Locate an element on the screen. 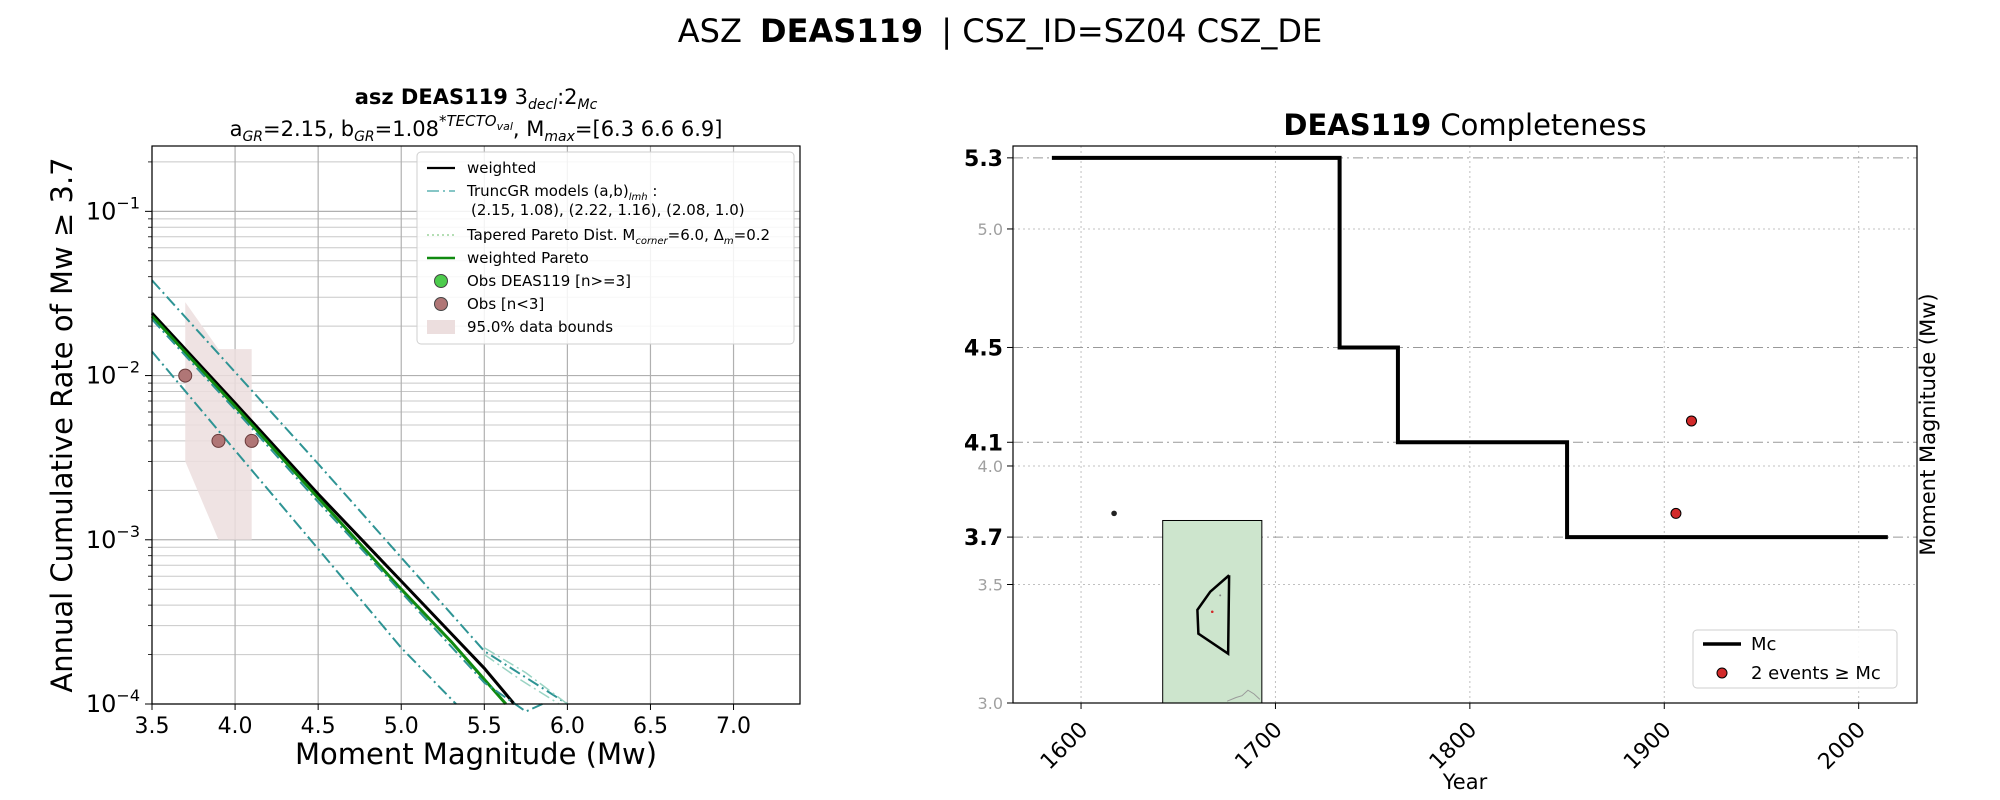 The image size is (2000, 800). ytick-exp: −1 is located at coordinates (128, 202).